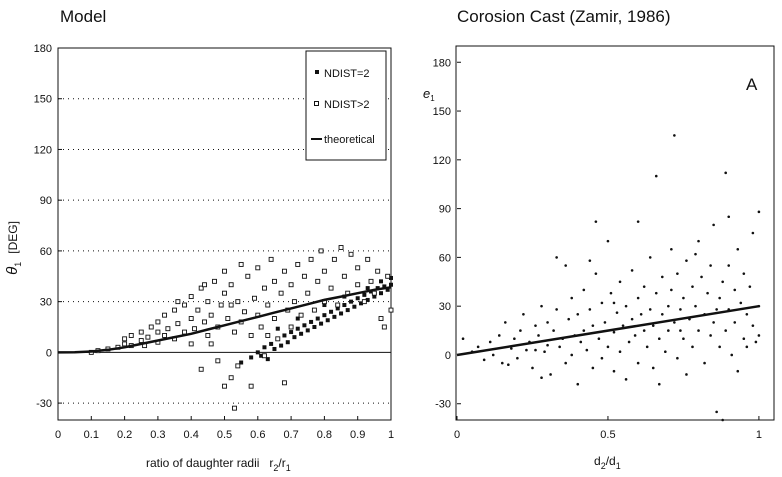  I want to click on x-tick-label: 0, so click(58, 435).